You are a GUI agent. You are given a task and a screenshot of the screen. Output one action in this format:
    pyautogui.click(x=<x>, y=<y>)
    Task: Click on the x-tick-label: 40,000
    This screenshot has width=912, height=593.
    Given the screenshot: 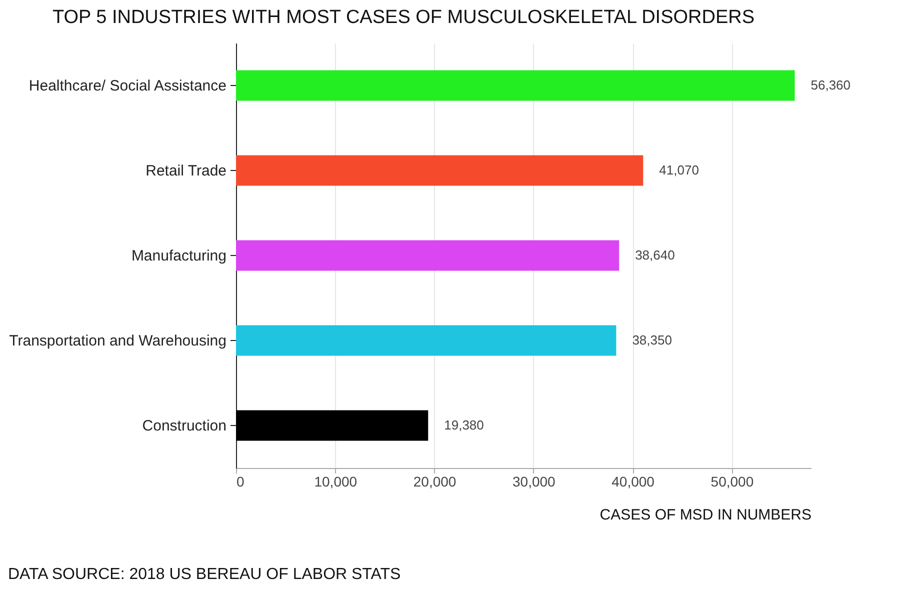 What is the action you would take?
    pyautogui.click(x=633, y=482)
    